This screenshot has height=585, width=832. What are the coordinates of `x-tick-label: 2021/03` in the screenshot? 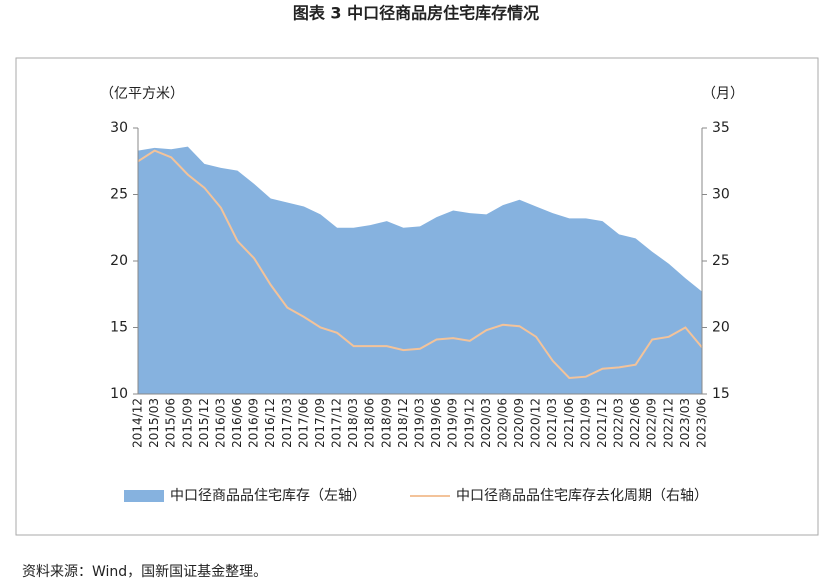 It's located at (552, 423).